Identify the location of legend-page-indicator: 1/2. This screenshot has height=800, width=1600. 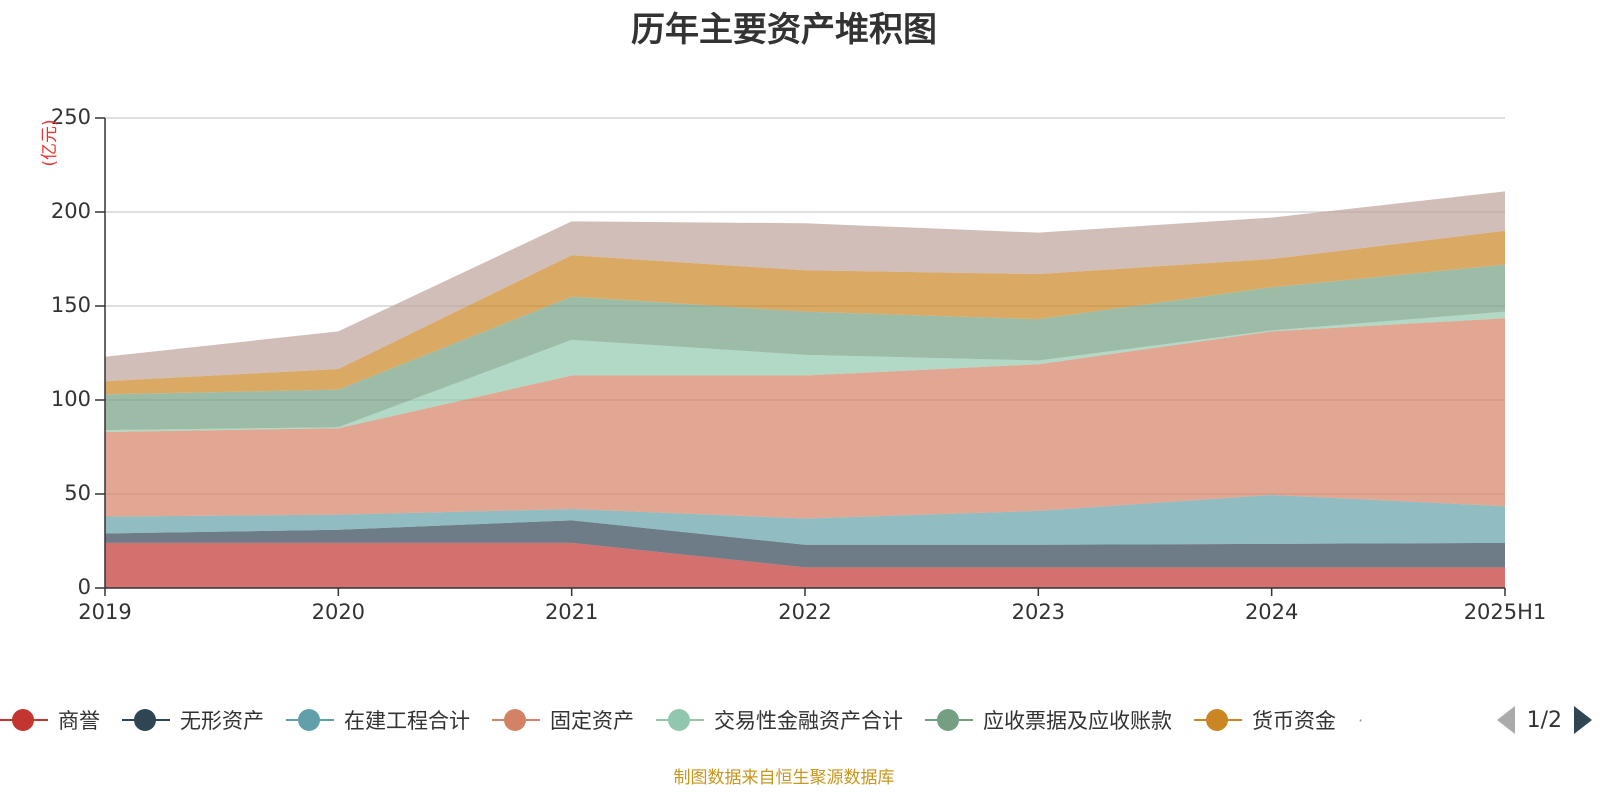
(1544, 720).